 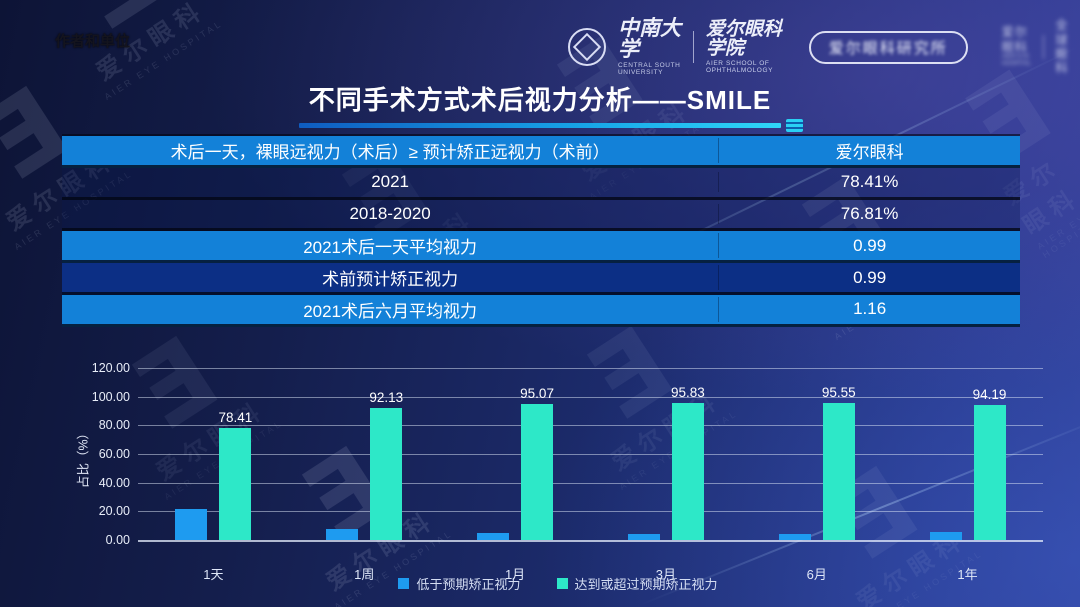 I want to click on aier-logo-en: AIER EYE HOSPITAL, so click(x=1016, y=61).